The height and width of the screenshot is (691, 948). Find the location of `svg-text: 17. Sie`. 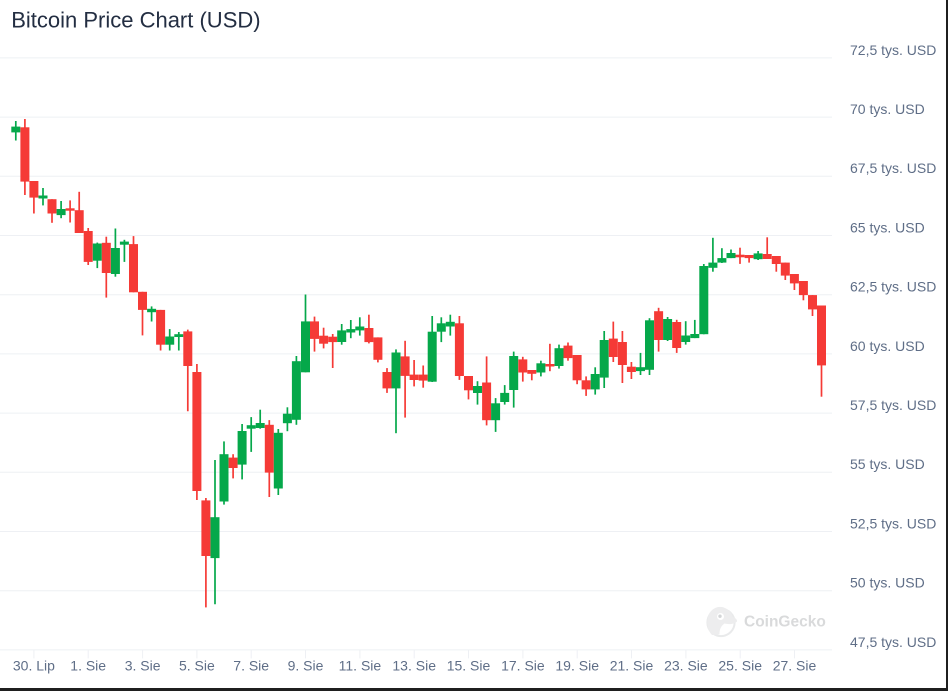

svg-text: 17. Sie is located at coordinates (523, 665).